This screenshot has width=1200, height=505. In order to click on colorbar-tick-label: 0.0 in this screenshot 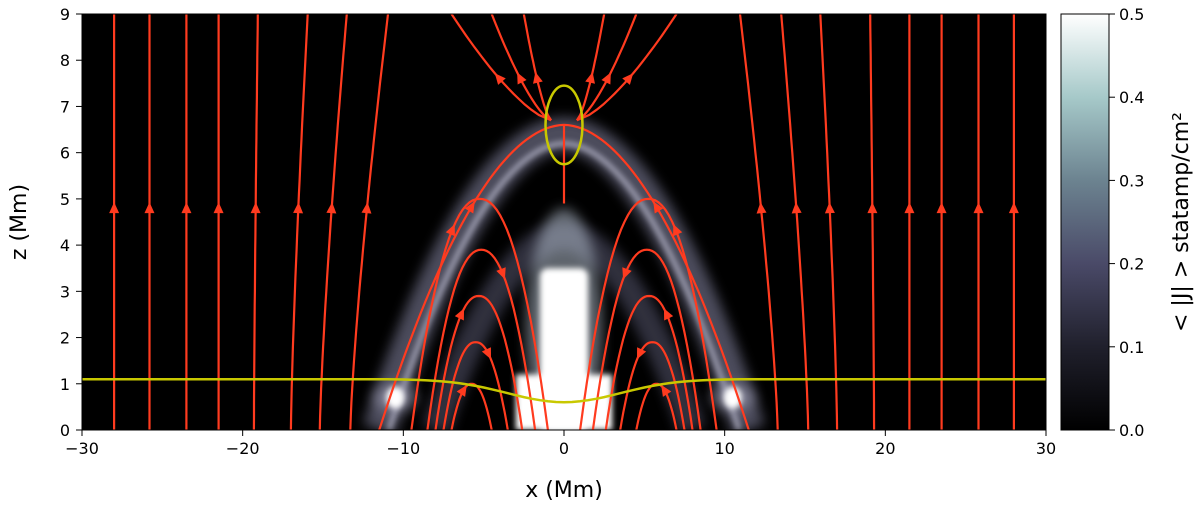, I will do `click(1131, 430)`.